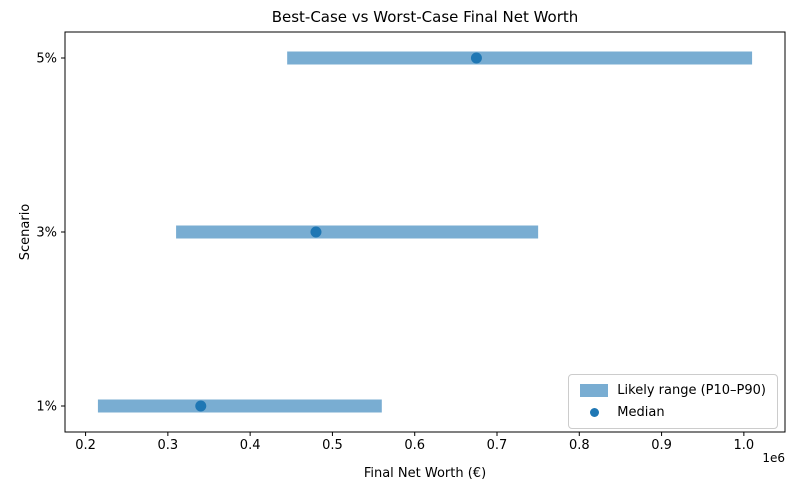  What do you see at coordinates (661, 445) in the screenshot?
I see `x-tick-label: 0.9` at bounding box center [661, 445].